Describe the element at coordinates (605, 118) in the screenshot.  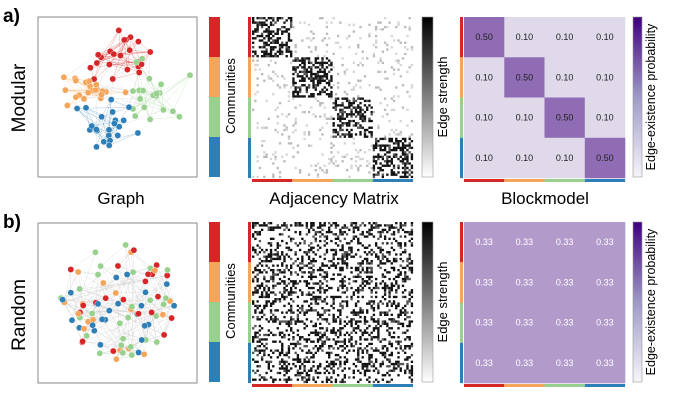
I see `blockmodel-value: 0.10` at that location.